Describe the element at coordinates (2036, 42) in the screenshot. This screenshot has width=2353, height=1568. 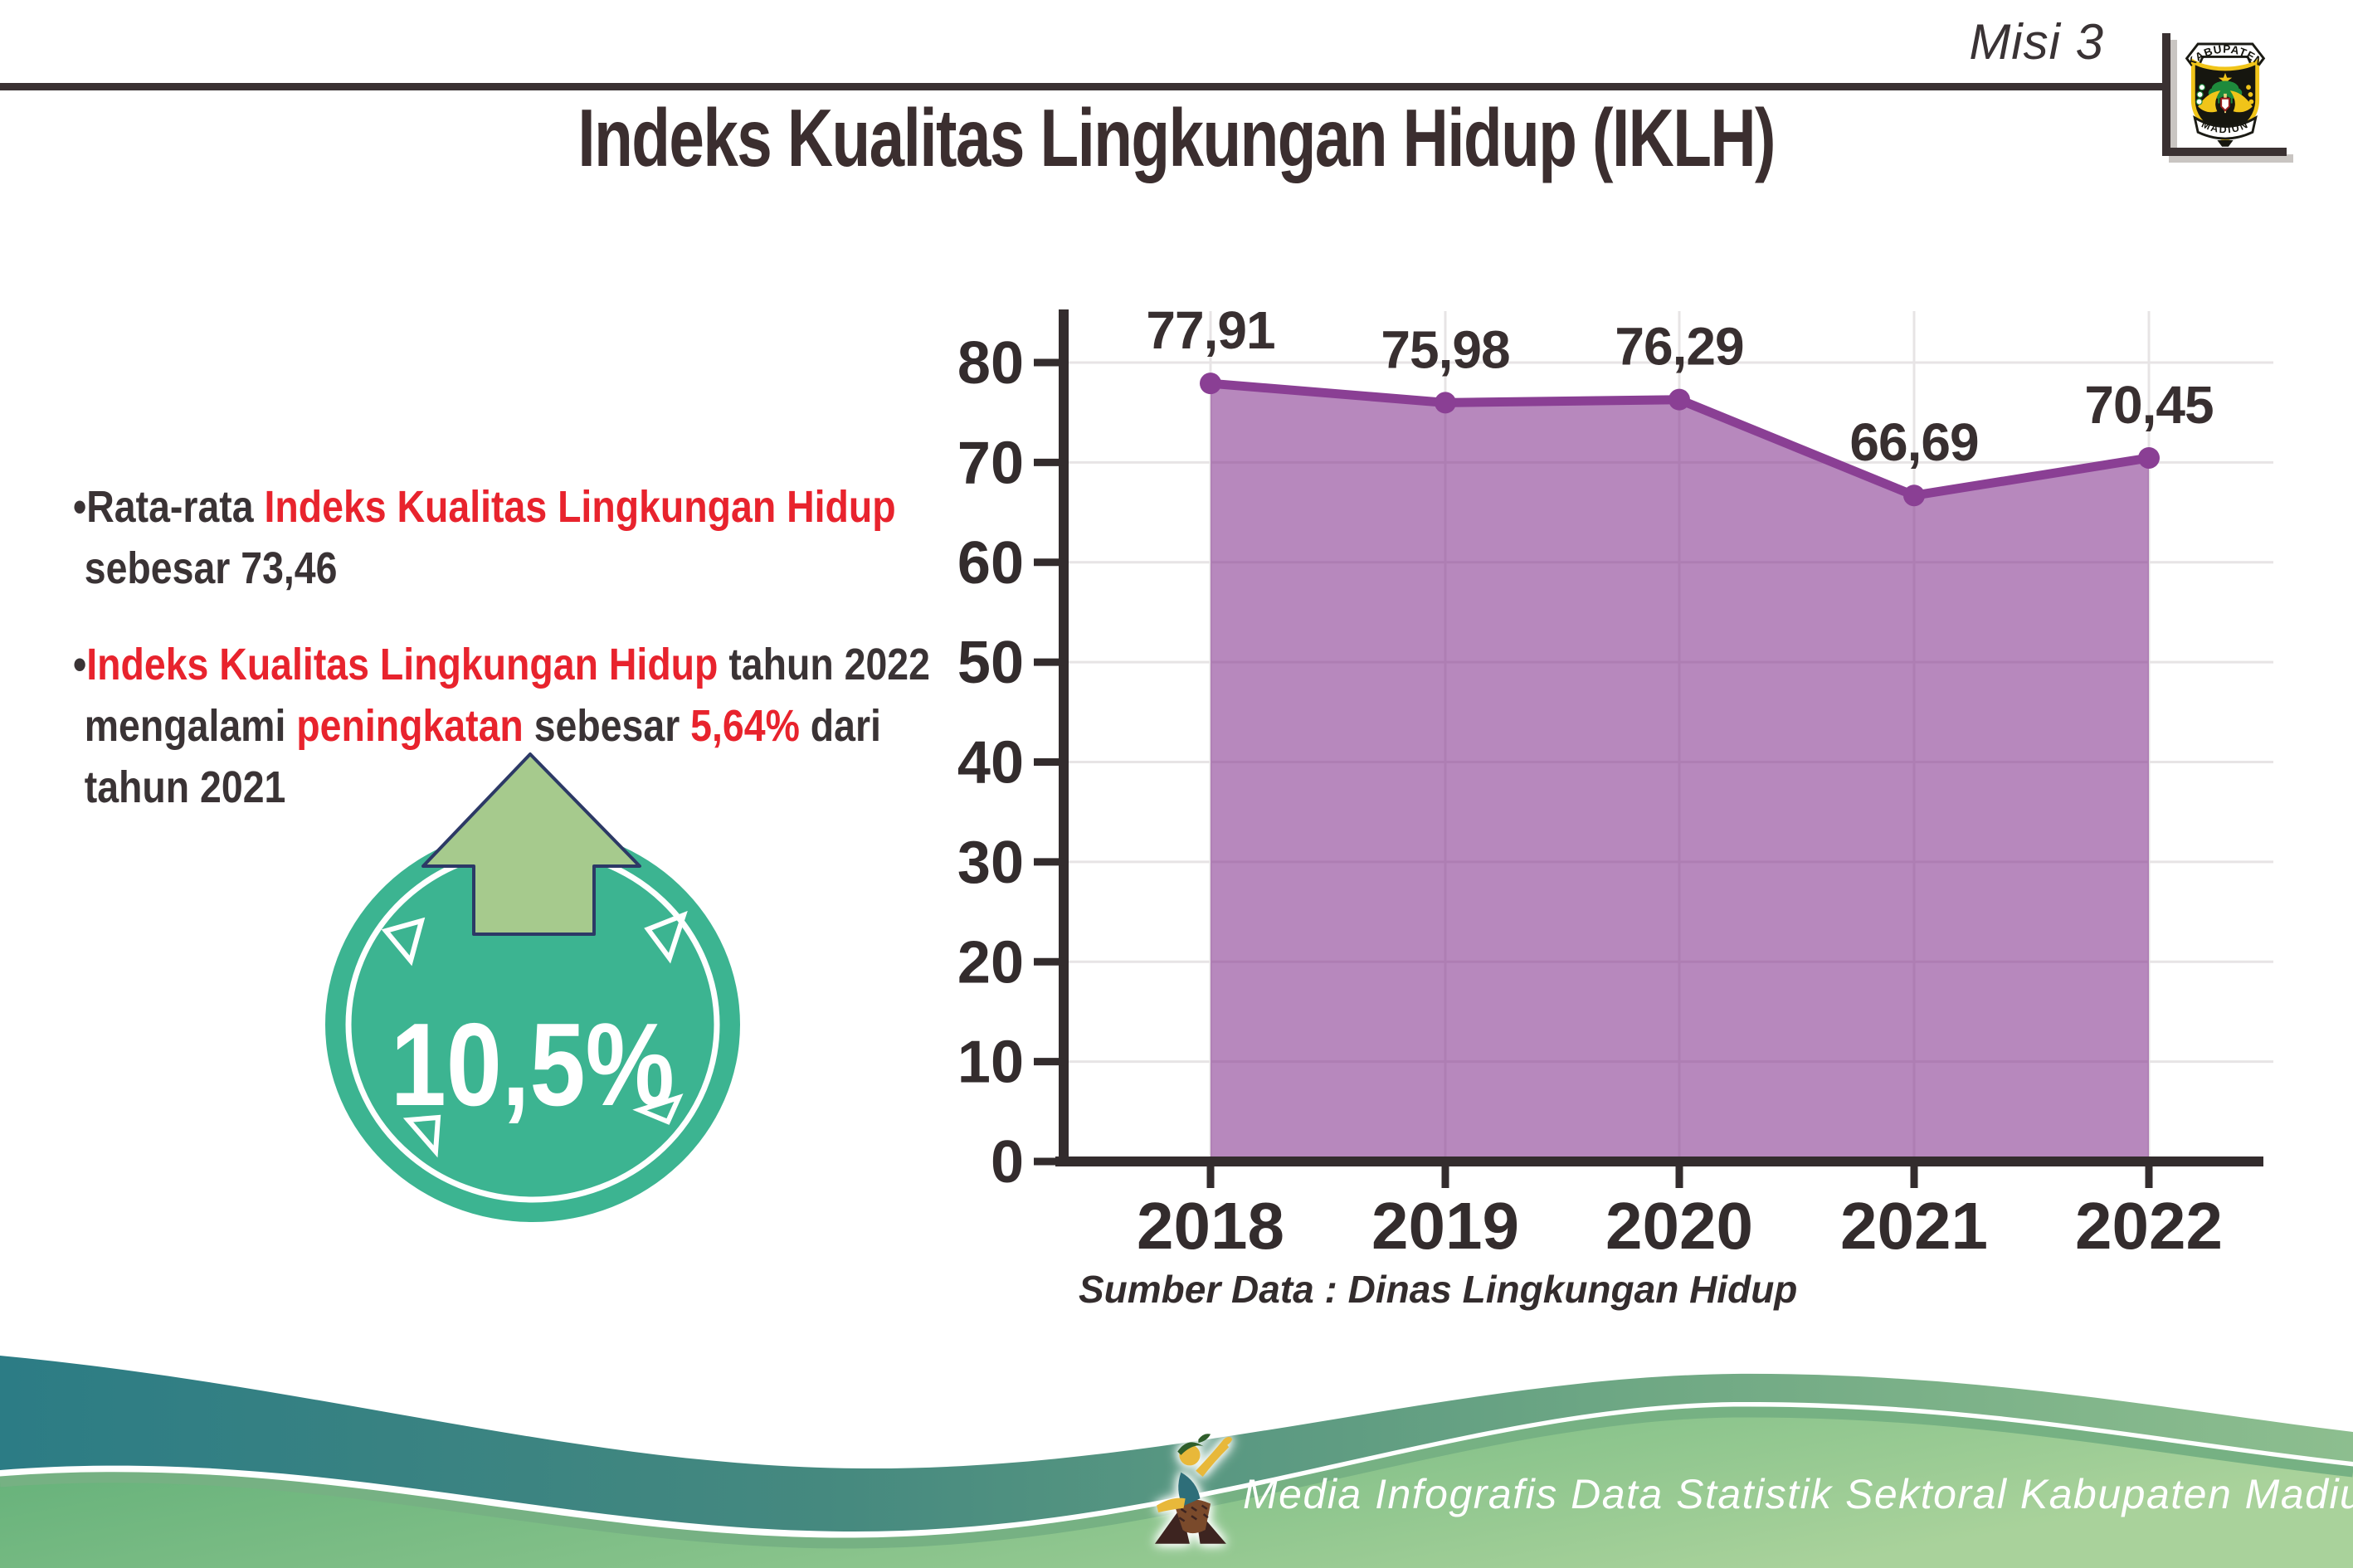
I see `mission-label: Misi 3` at that location.